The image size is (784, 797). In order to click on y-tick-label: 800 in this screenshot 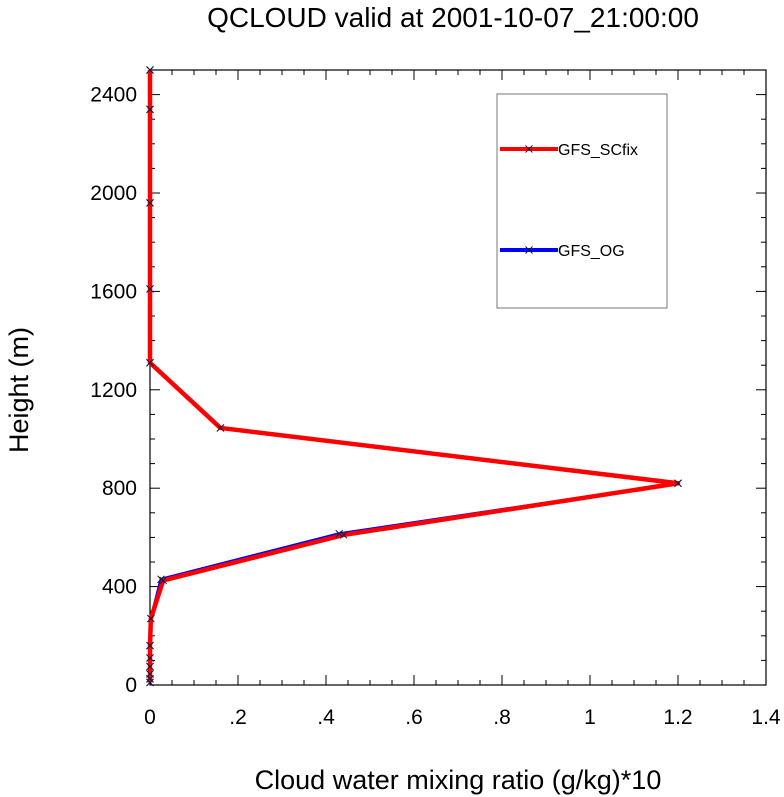, I will do `click(119, 488)`.